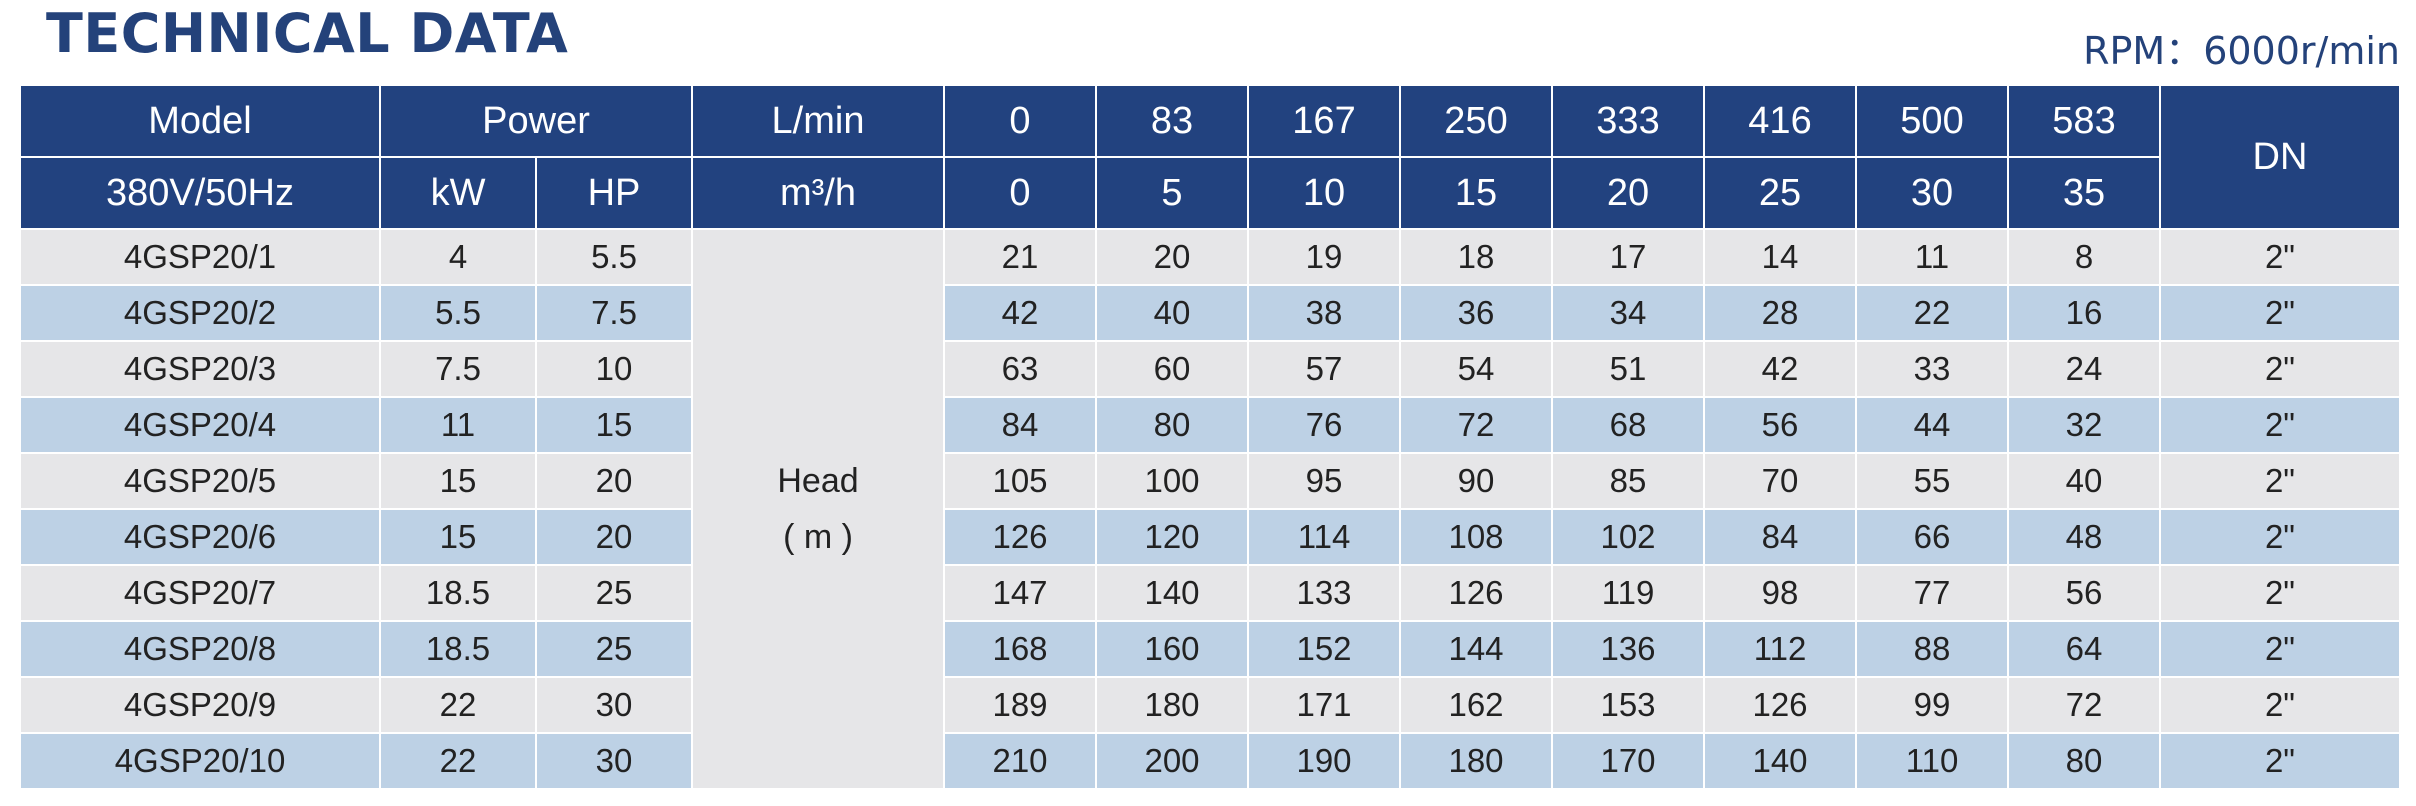 The image size is (2416, 806). I want to click on head-value-cell: 190, so click(1324, 761).